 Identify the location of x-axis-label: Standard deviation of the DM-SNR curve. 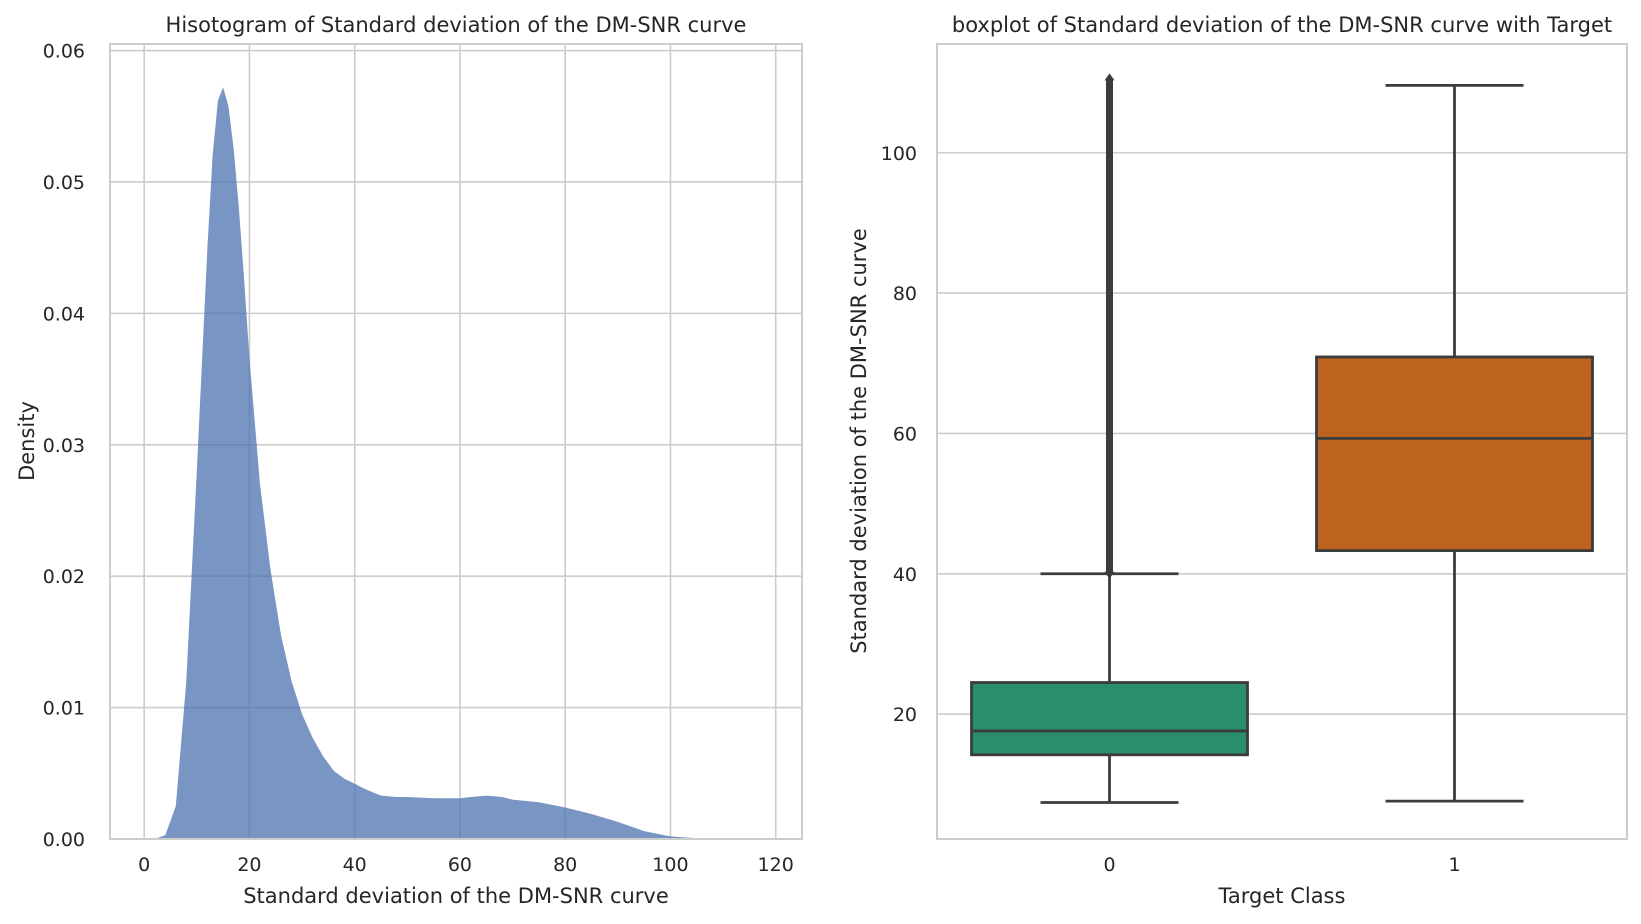
(456, 896).